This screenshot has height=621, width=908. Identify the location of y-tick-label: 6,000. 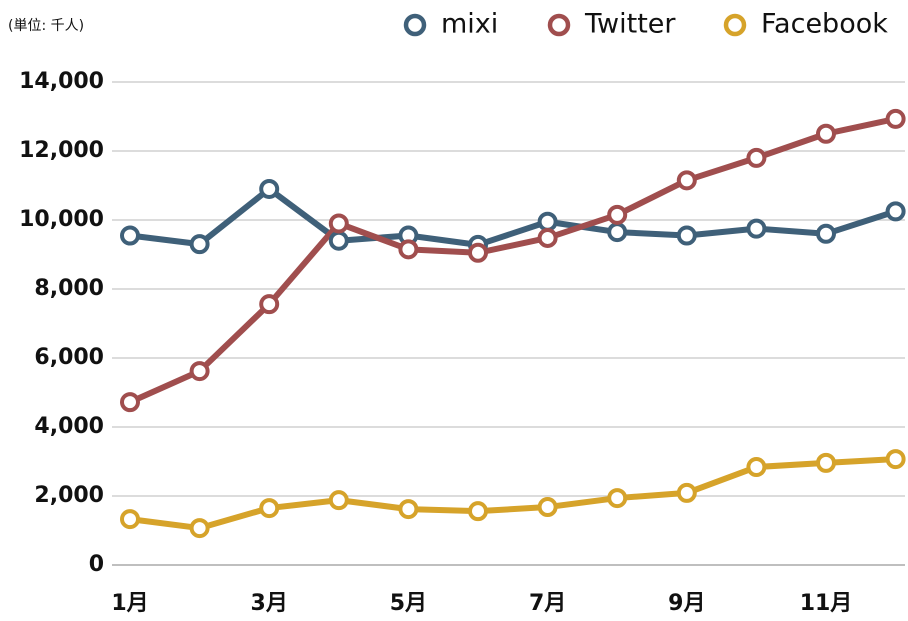
(69, 357).